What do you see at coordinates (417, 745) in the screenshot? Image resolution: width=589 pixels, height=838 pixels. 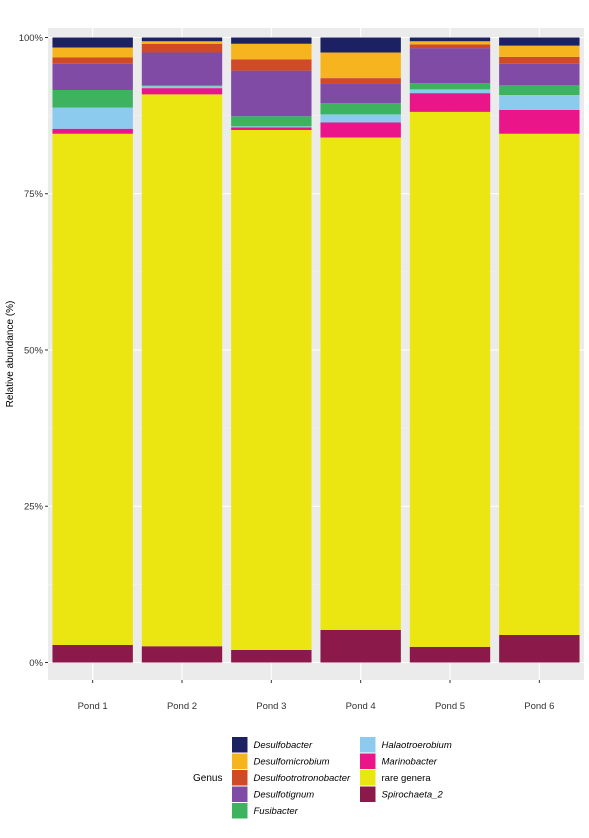 I see `legend-label: Halaotroerobium` at bounding box center [417, 745].